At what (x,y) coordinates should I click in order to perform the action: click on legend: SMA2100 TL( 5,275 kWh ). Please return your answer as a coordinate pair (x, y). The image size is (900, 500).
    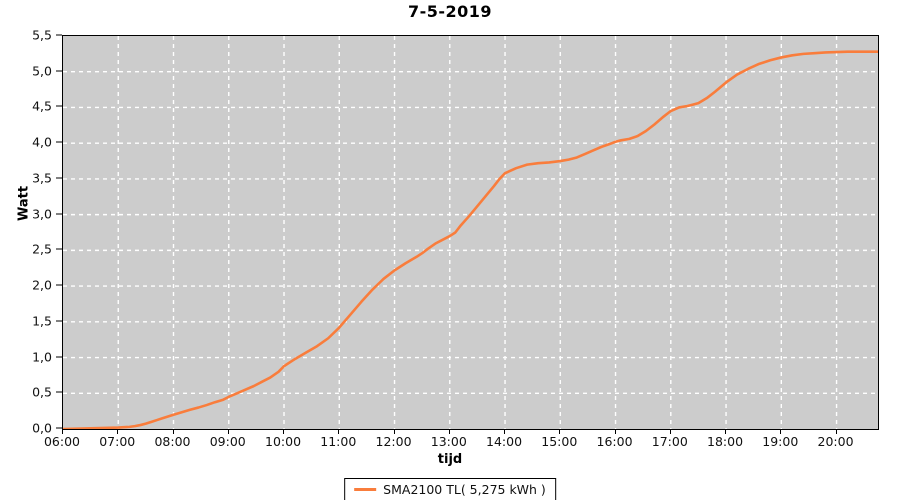
    Looking at the image, I should click on (450, 489).